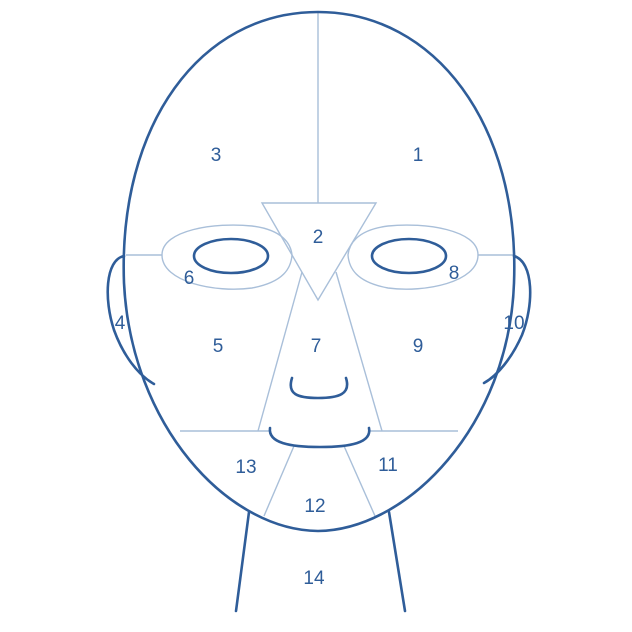 Image resolution: width=632 pixels, height=632 pixels. Describe the element at coordinates (231, 256) in the screenshot. I see `left-eye` at that location.